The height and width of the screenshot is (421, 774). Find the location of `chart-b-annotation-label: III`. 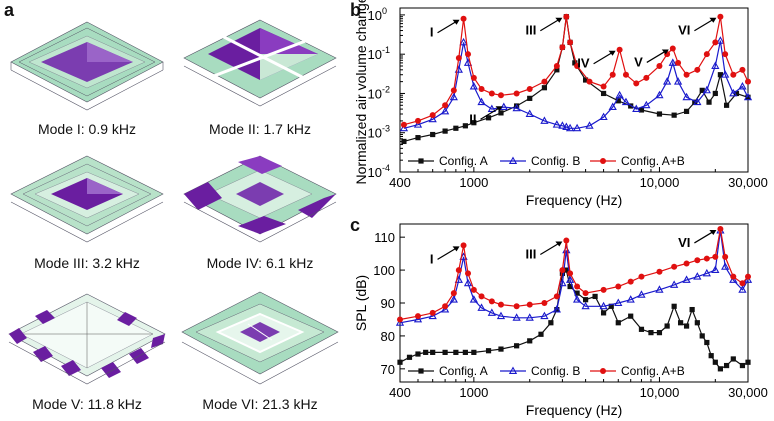

chart-b-annotation-label: III is located at coordinates (530, 30).